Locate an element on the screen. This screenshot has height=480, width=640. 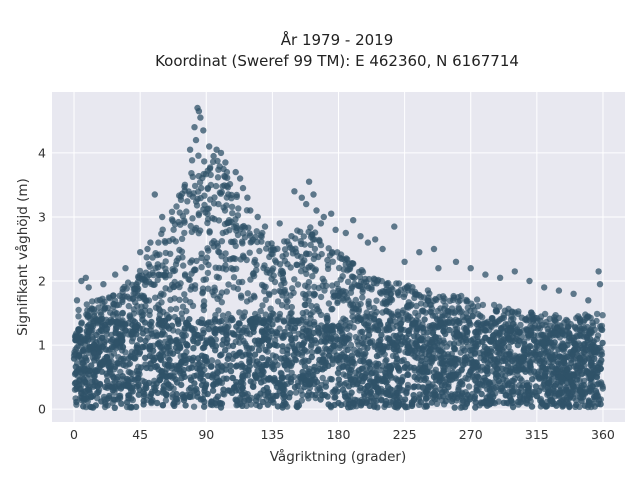
x-tick-label: 0 is located at coordinates (74, 434).